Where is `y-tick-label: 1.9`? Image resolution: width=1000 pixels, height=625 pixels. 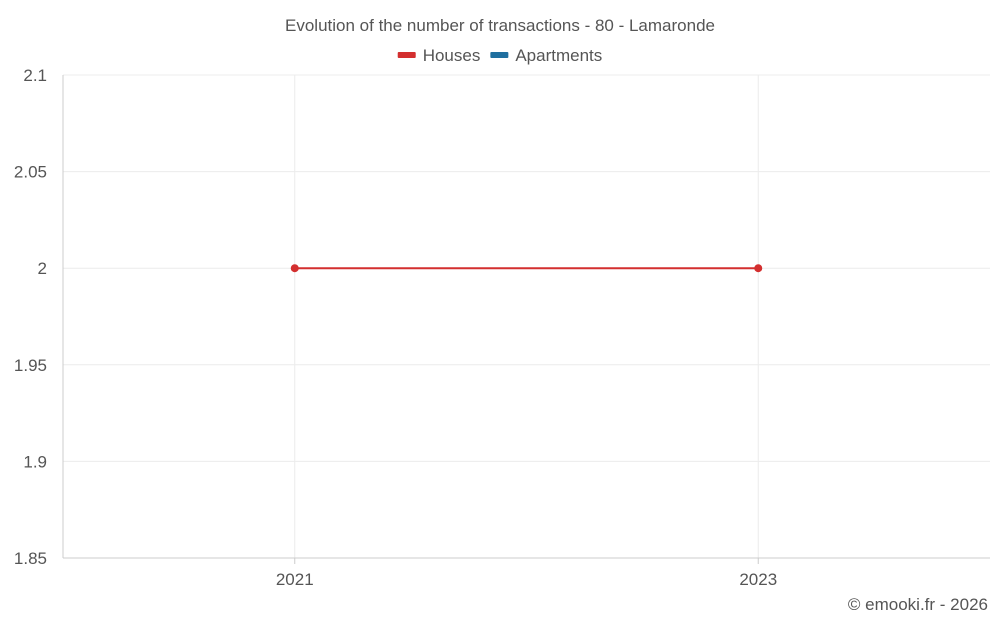
y-tick-label: 1.9 is located at coordinates (35, 461).